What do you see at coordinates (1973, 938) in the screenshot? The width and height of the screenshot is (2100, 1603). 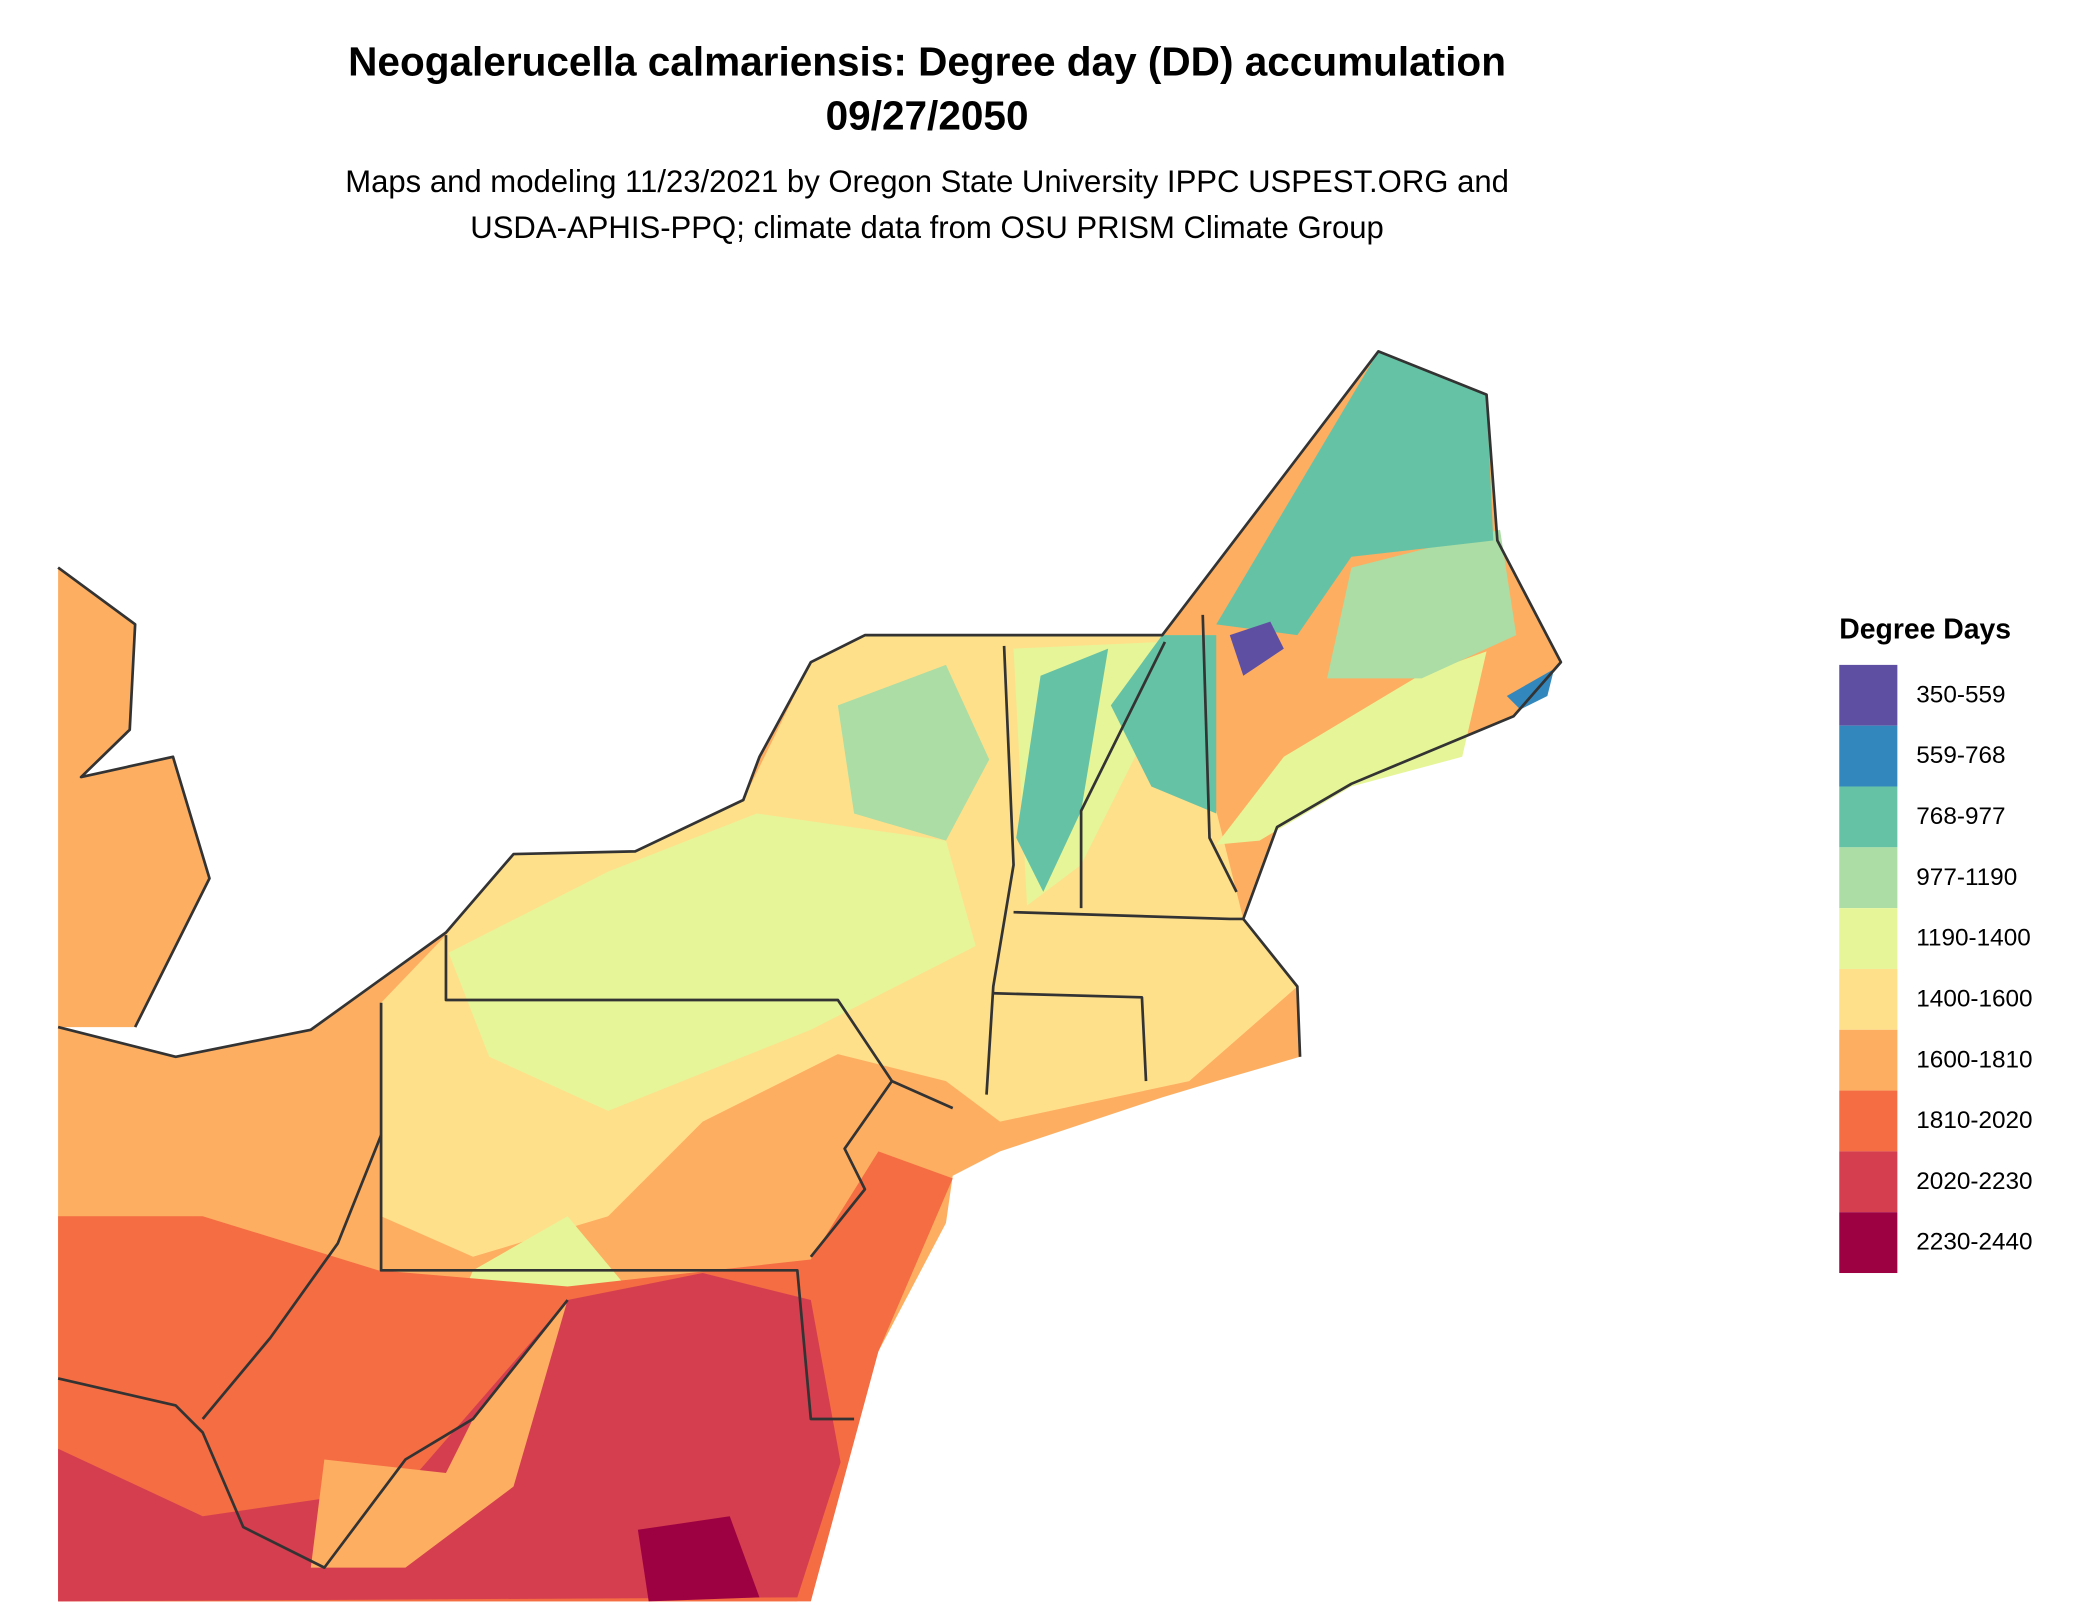 I see `legend-label: 1190-1400` at bounding box center [1973, 938].